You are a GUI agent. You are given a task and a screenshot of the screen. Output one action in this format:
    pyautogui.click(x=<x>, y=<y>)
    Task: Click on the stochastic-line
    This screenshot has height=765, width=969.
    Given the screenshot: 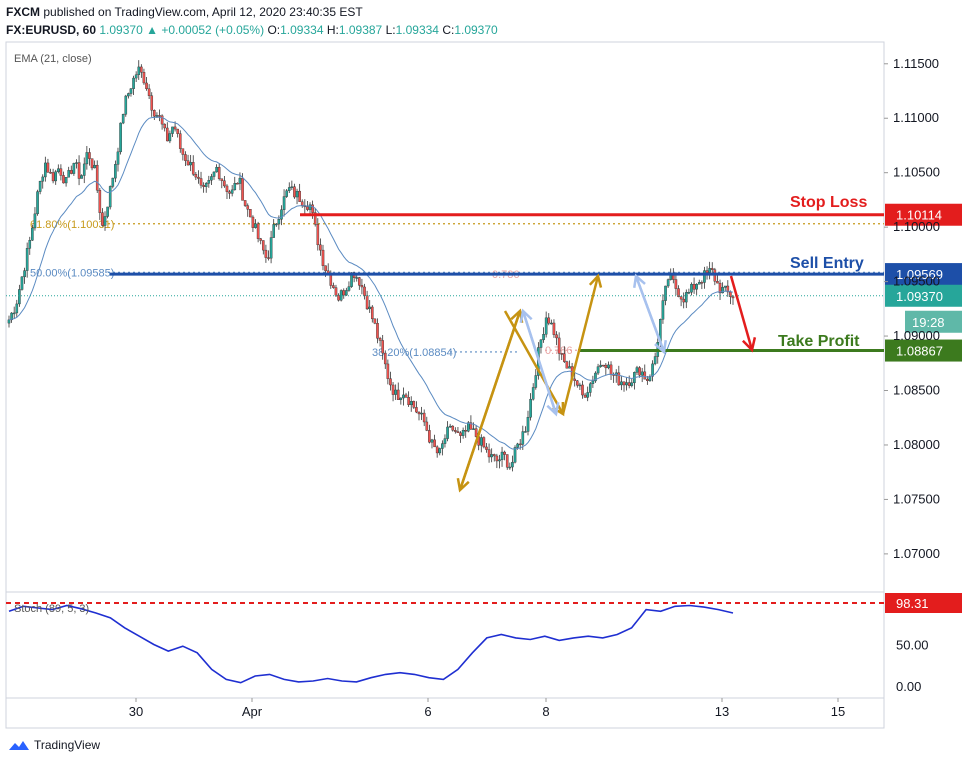 What is the action you would take?
    pyautogui.click(x=371, y=644)
    